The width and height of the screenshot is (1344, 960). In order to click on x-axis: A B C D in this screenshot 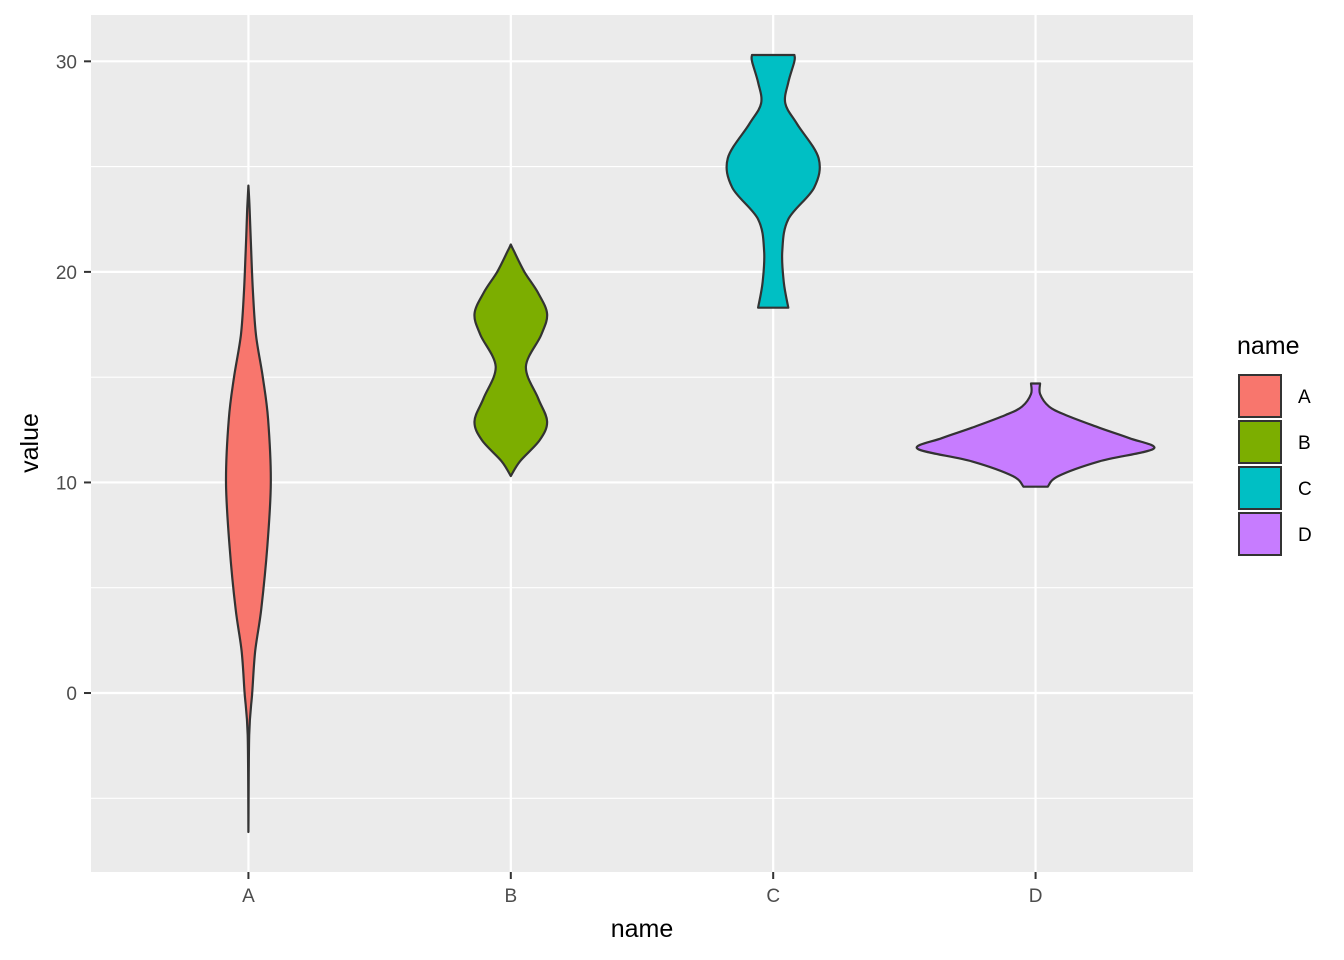, I will do `click(642, 889)`.